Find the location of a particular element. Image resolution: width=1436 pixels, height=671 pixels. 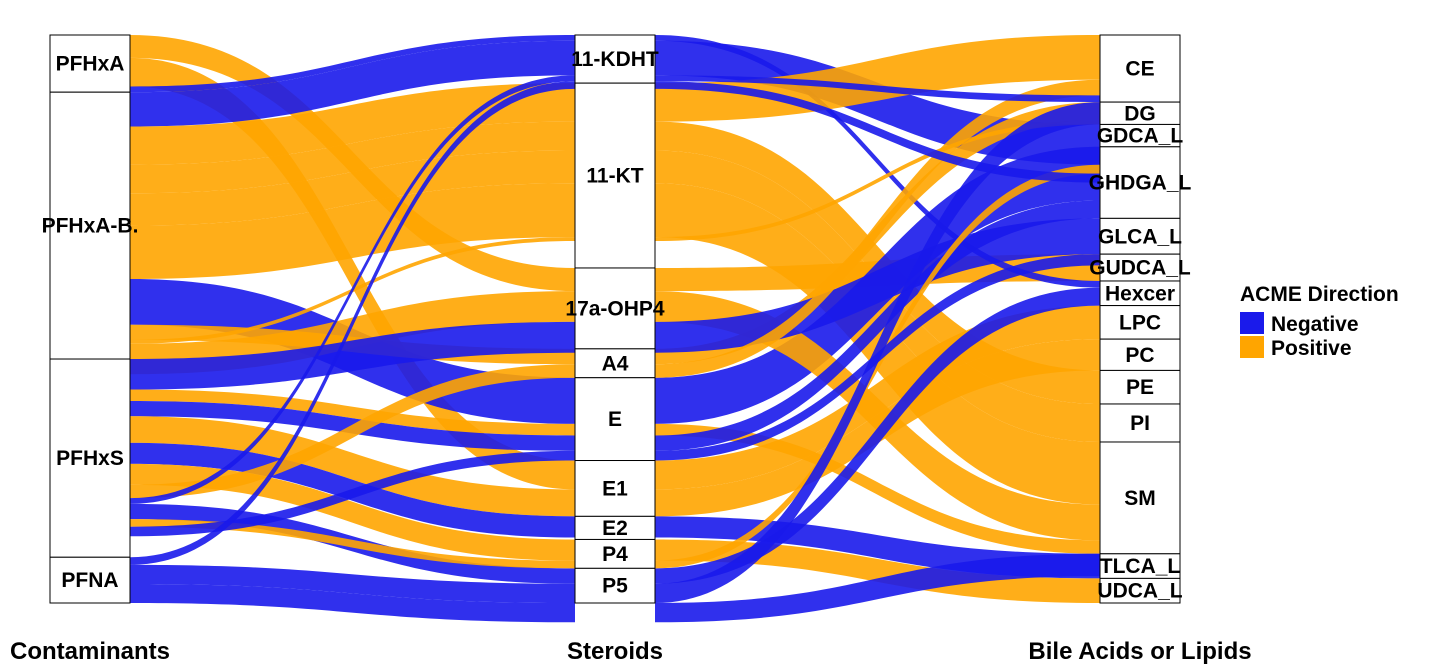

stratum-hexcer is located at coordinates (1140, 293).